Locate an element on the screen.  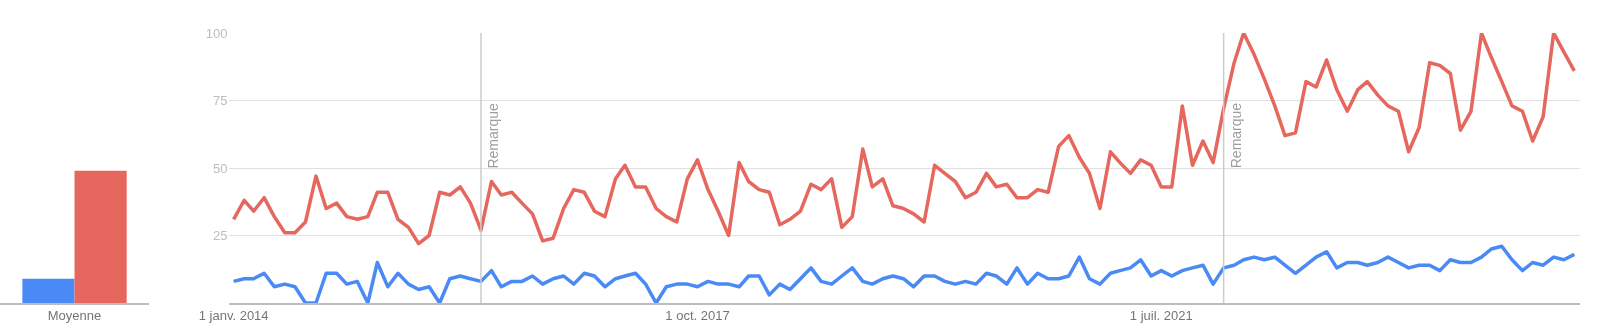
y-tick-label: 25 is located at coordinates (220, 236).